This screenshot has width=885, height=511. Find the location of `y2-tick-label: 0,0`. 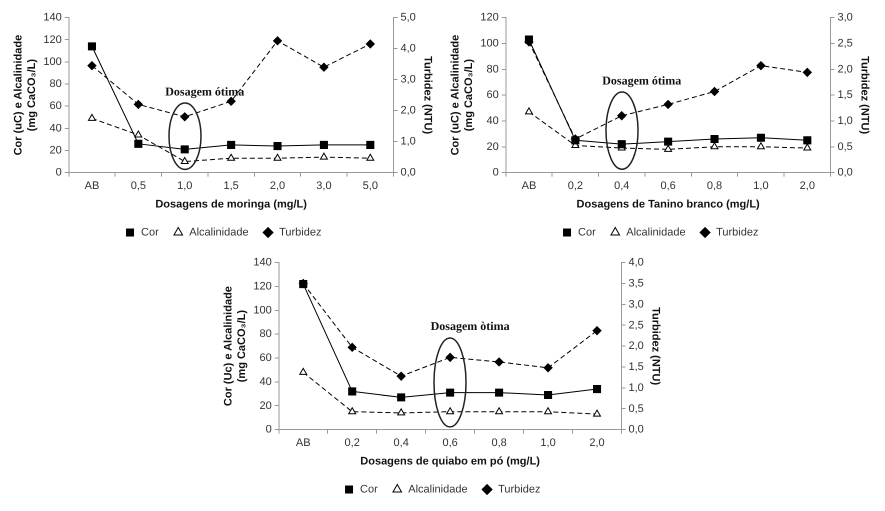

y2-tick-label: 0,0 is located at coordinates (636, 430).